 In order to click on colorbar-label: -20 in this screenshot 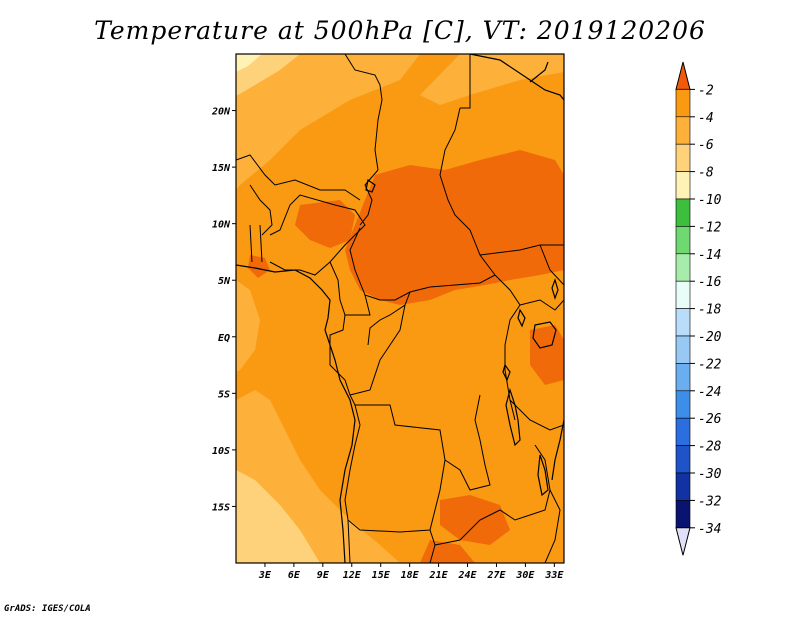, I will do `click(710, 337)`.